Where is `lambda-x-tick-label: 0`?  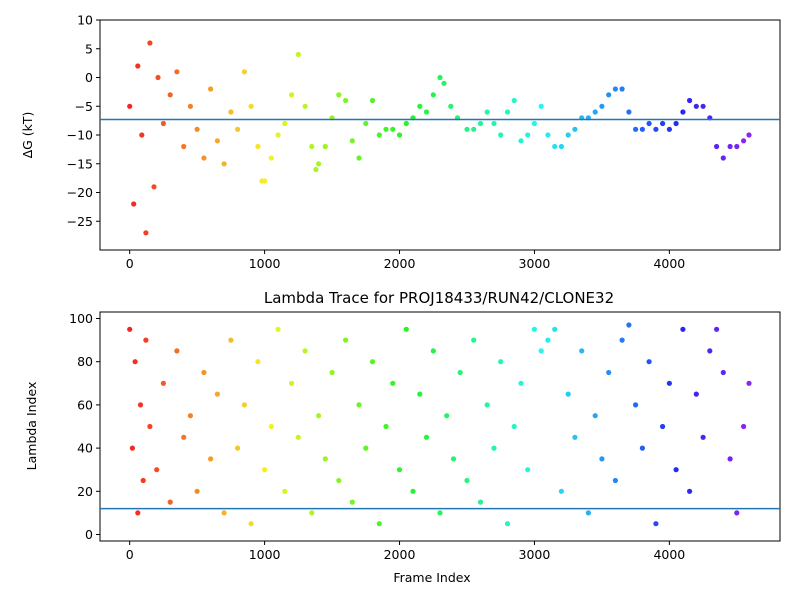
lambda-x-tick-label: 0 is located at coordinates (130, 554).